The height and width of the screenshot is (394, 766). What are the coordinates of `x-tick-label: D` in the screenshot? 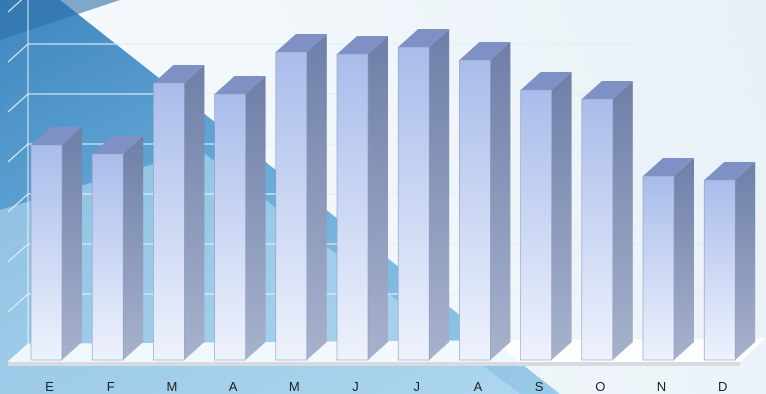 It's located at (722, 386).